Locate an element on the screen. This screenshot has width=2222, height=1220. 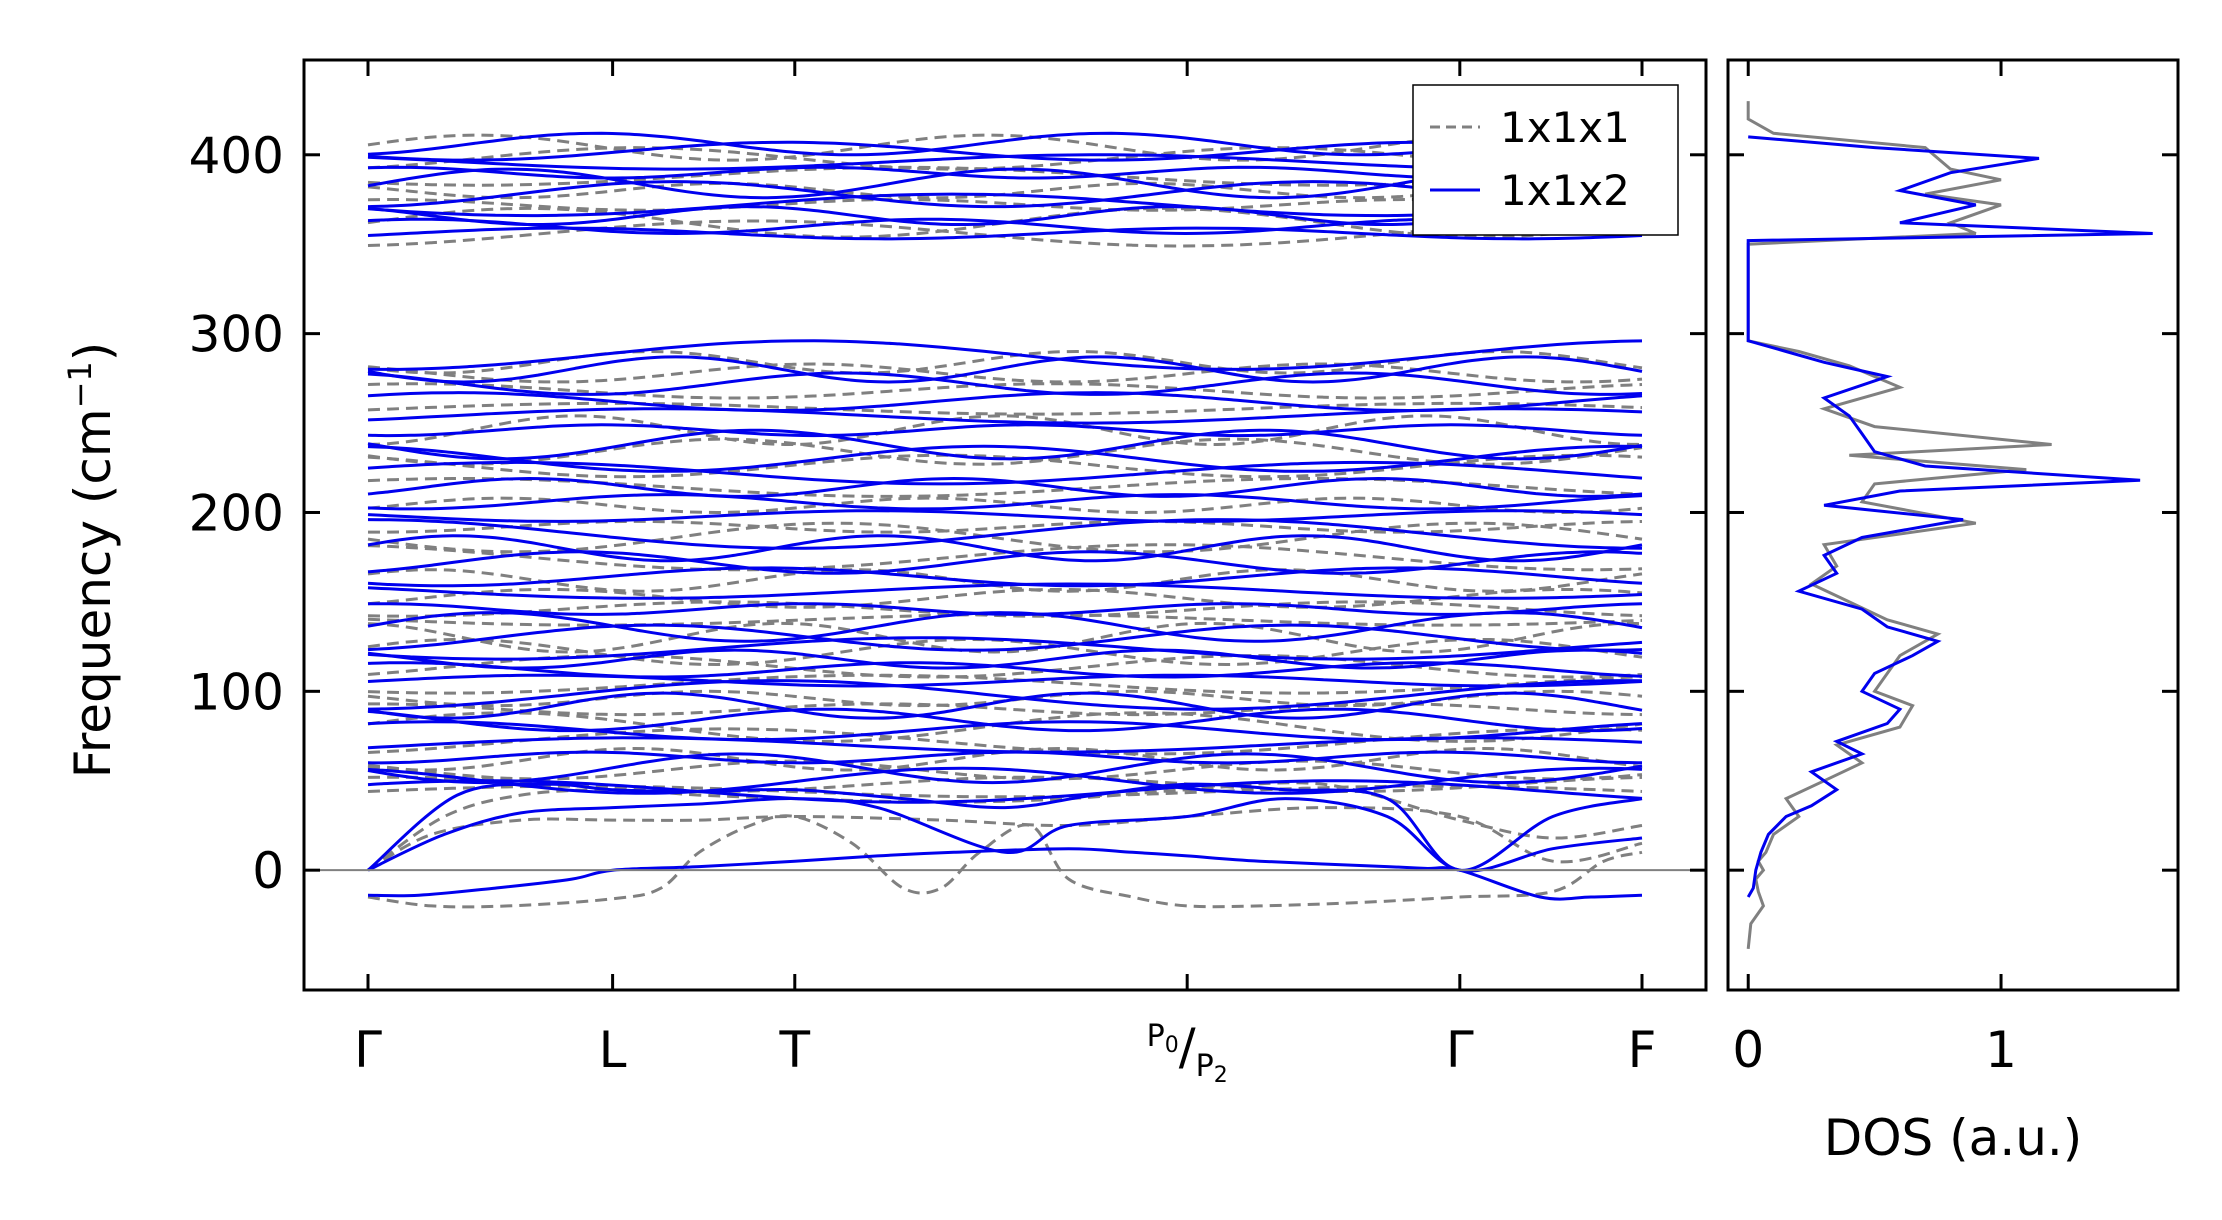
k-label-3-part-1: 0 is located at coordinates (1172, 1045).